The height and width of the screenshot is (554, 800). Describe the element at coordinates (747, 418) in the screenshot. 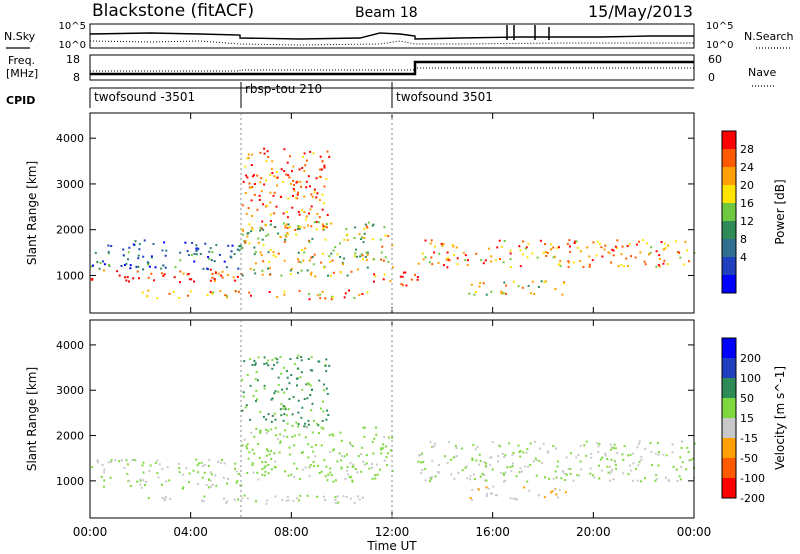

I see `colorbar-tick-label: 15` at that location.